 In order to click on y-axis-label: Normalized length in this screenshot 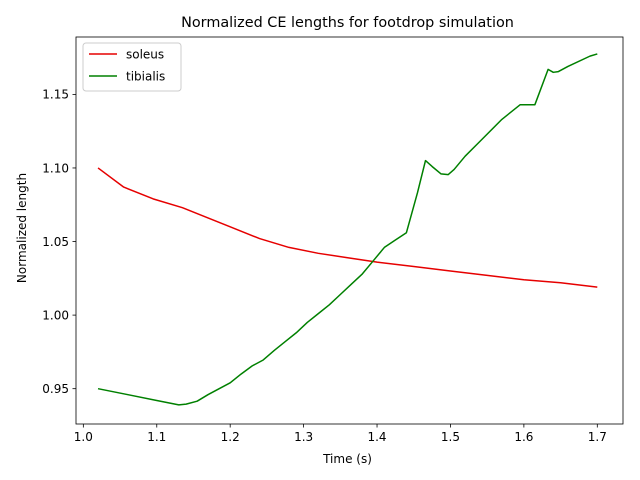, I will do `click(22, 228)`.